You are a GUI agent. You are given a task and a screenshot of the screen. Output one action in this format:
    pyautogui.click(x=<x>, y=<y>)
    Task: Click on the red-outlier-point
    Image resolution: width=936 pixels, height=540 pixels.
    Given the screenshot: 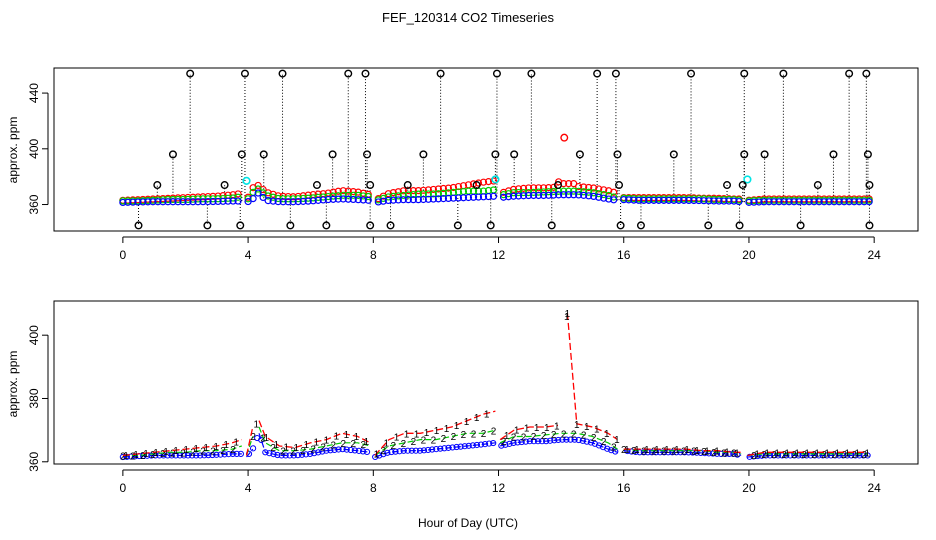 What is the action you would take?
    pyautogui.click(x=564, y=137)
    